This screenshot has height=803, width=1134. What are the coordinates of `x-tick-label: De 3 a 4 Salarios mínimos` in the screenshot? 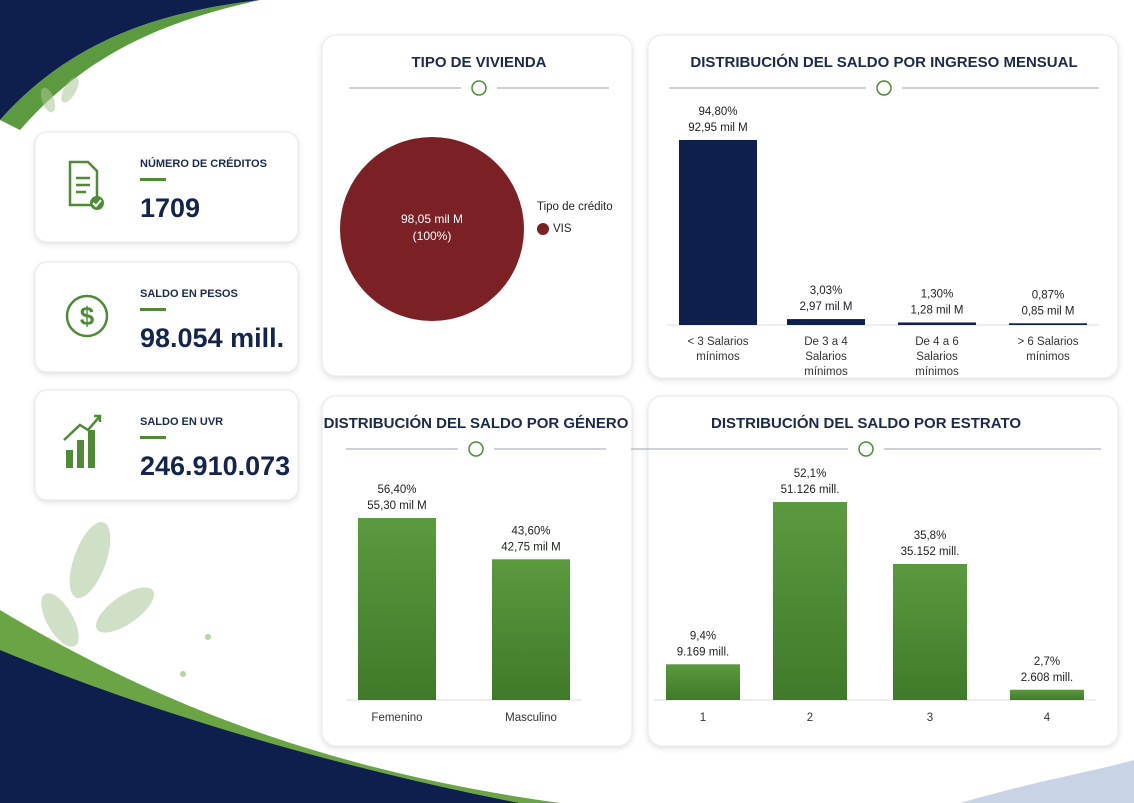 It's located at (826, 357).